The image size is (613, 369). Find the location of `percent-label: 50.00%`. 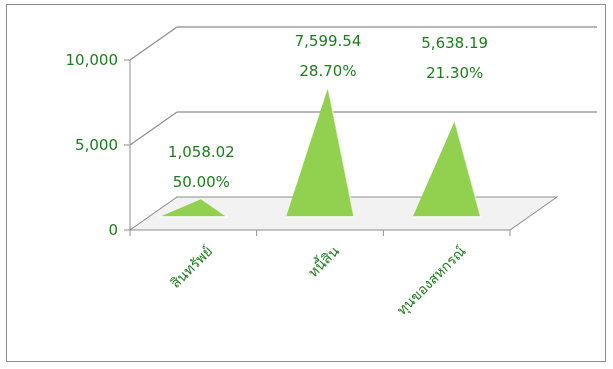

percent-label: 50.00% is located at coordinates (201, 182).